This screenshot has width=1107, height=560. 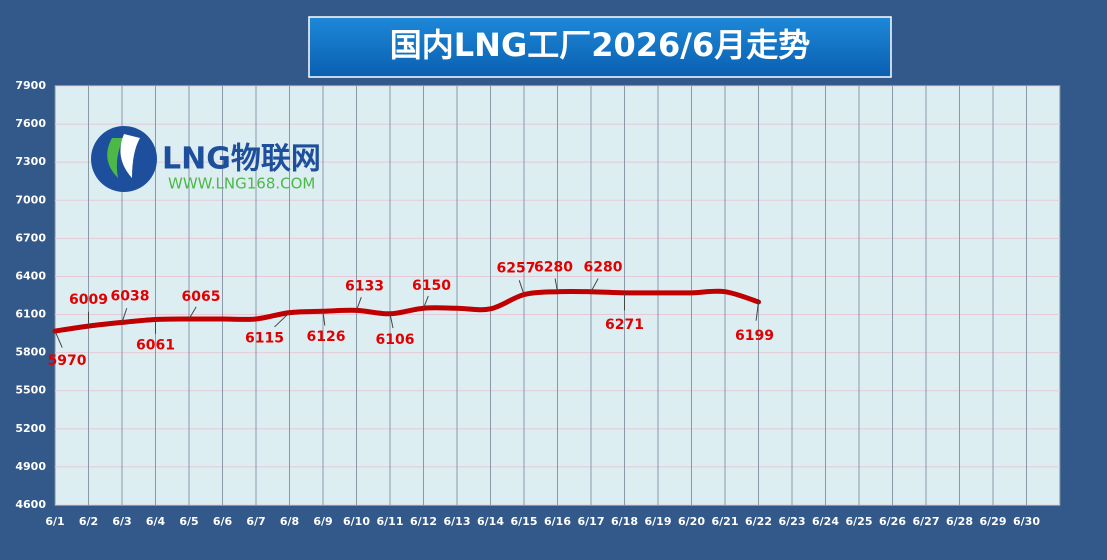 I want to click on y-tick-label: 5800, so click(x=30, y=352).